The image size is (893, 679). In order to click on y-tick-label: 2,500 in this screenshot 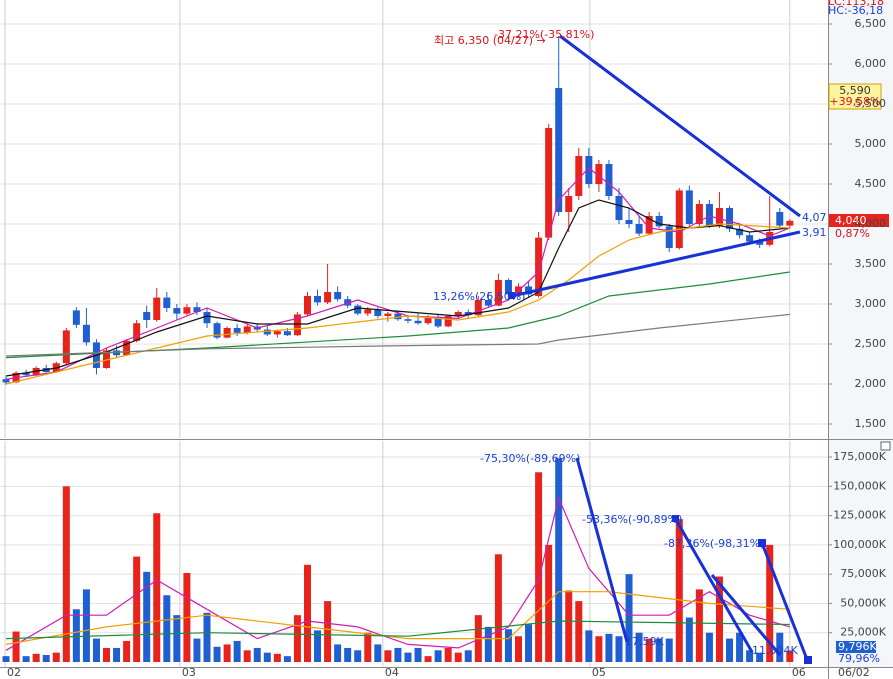, I will do `click(871, 343)`.